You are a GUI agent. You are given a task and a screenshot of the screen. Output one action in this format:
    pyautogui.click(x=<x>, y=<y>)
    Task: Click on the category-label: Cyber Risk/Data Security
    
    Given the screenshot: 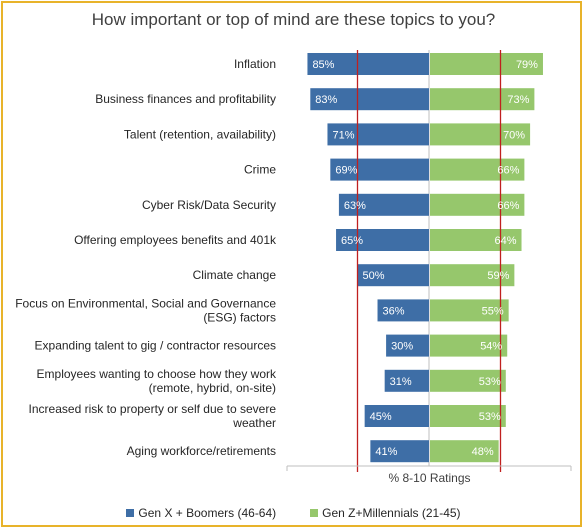 What is the action you would take?
    pyautogui.click(x=209, y=205)
    